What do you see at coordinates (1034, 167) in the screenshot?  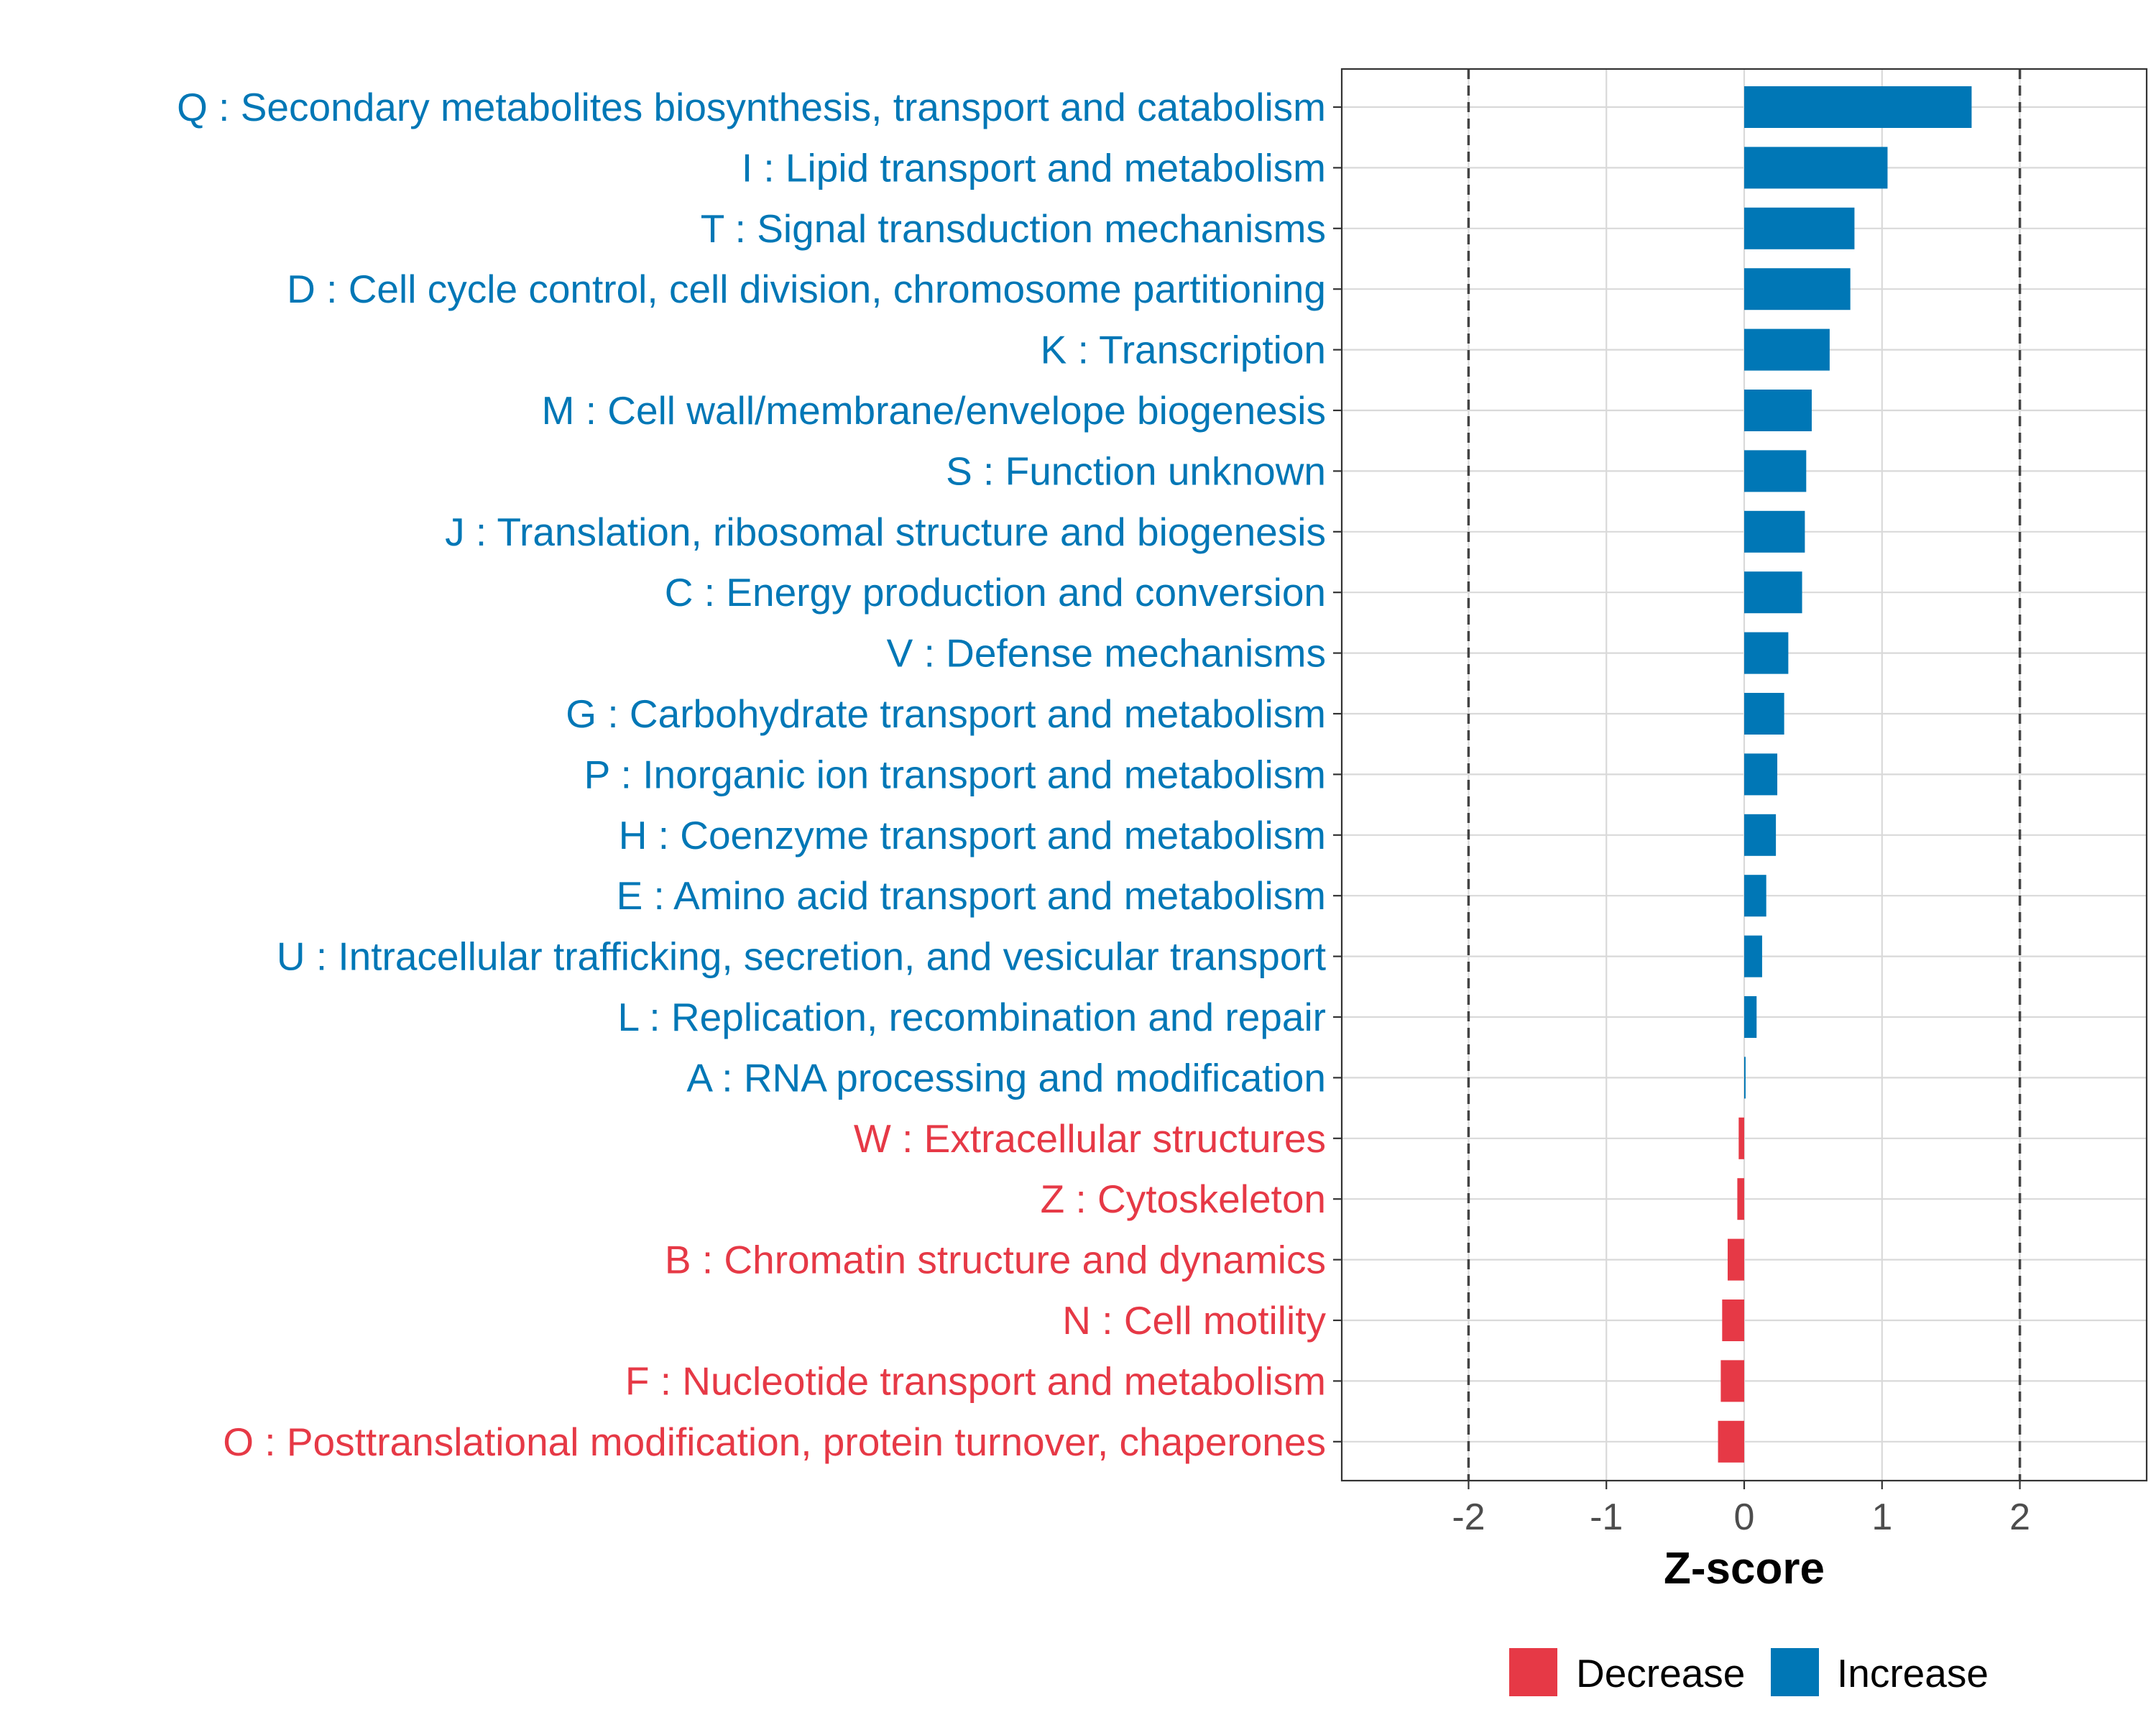 I see `category-label: I : Lipid transport and metabolism` at bounding box center [1034, 167].